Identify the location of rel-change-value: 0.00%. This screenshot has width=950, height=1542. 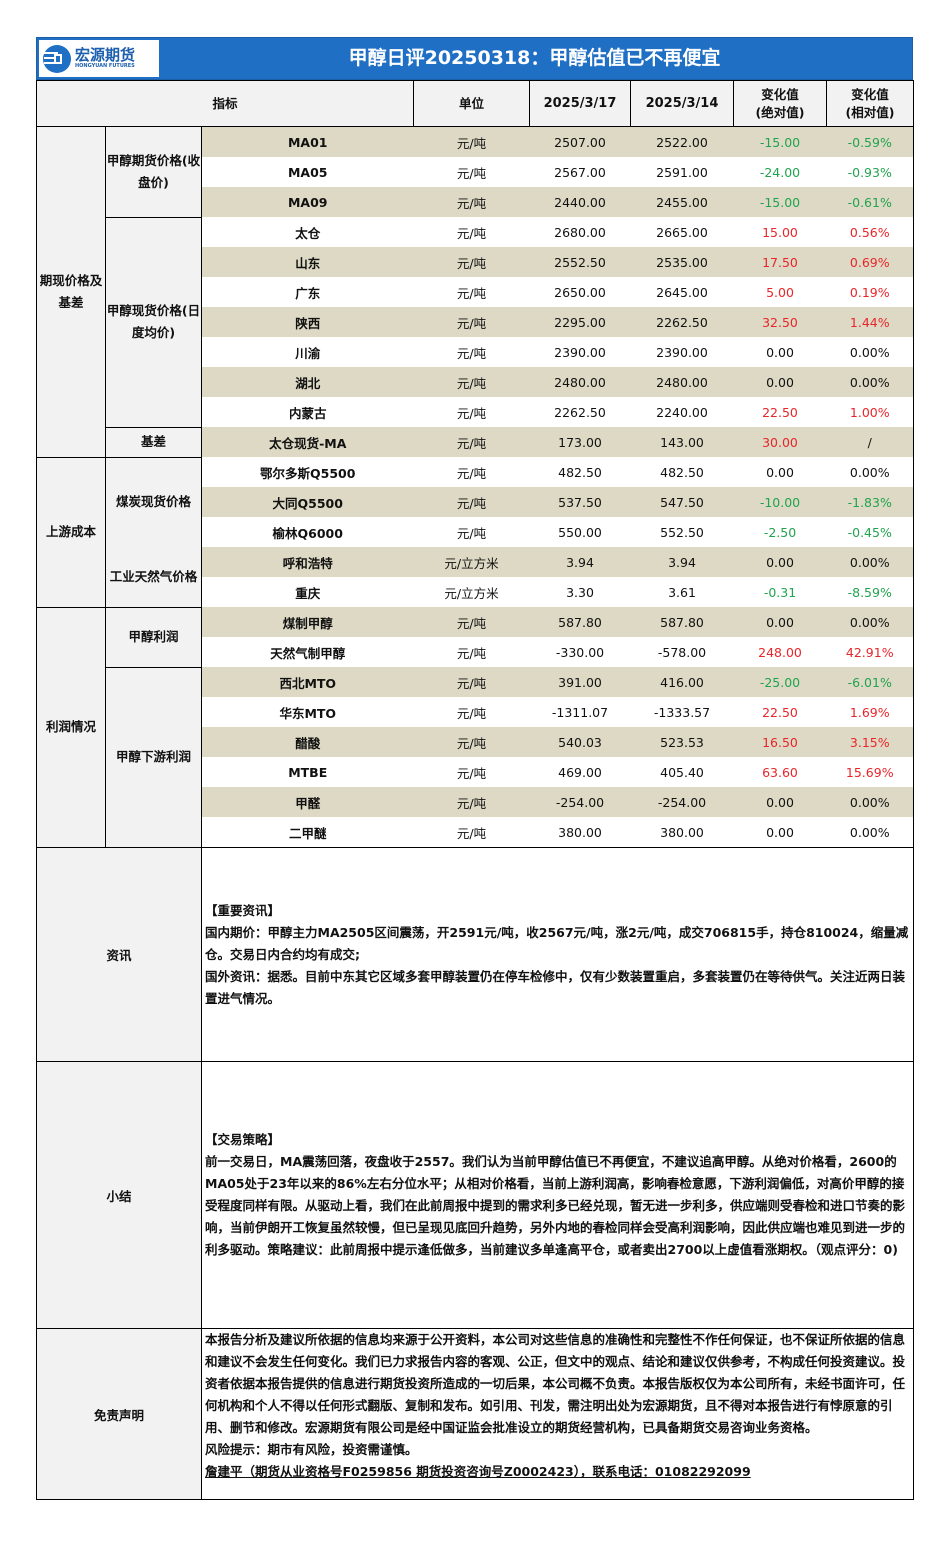
(870, 832).